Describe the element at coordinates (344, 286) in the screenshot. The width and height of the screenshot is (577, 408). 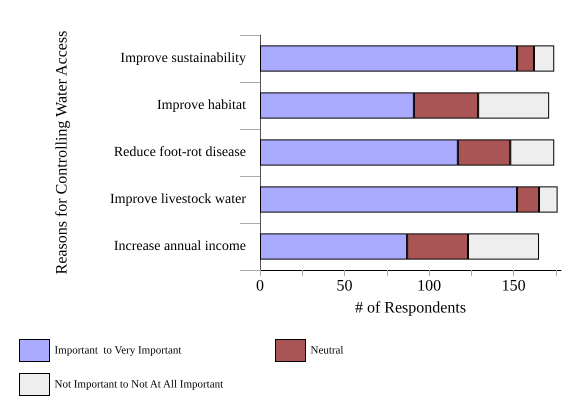
I see `x-tick-label: 50` at that location.